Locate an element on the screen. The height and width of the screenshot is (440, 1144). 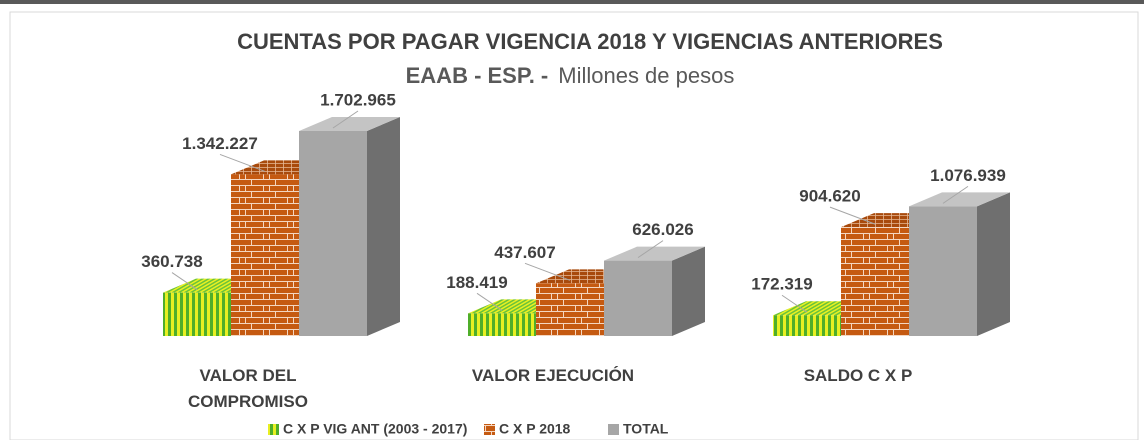
data-label: 172.319 is located at coordinates (781, 284).